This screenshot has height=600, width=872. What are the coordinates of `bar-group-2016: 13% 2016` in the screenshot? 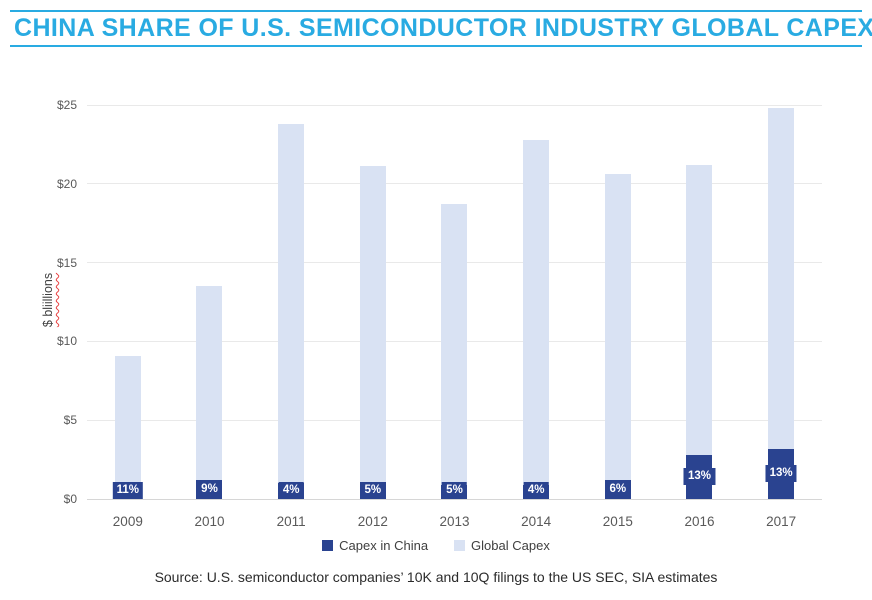 It's located at (700, 317).